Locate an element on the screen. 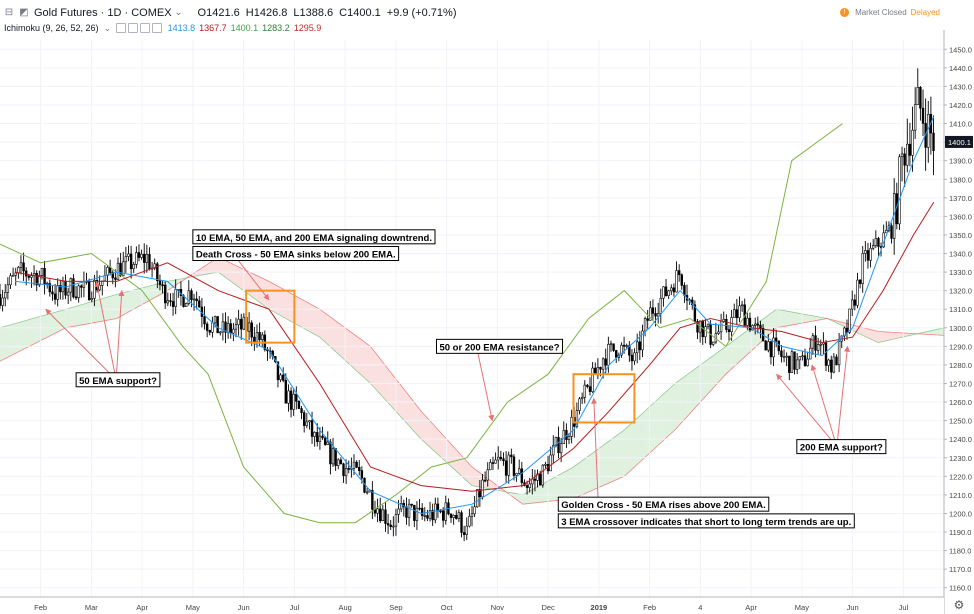 The image size is (974, 614). price-tick-label: 1200.0 is located at coordinates (960, 513).